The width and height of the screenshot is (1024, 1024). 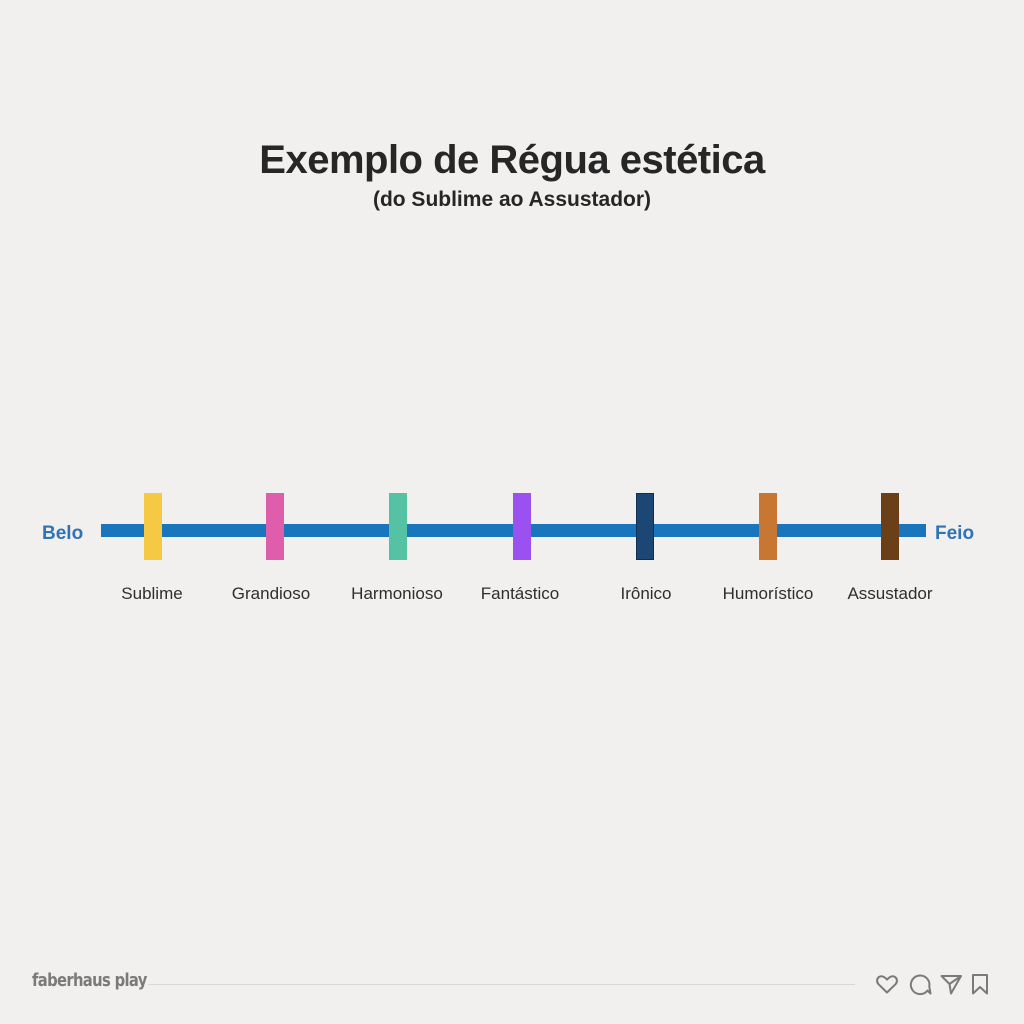 I want to click on scale-left-label: Belo, so click(x=63, y=533).